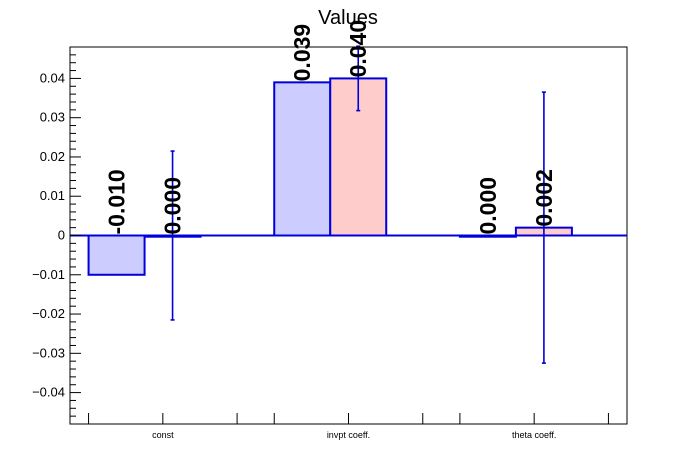 This screenshot has height=472, width=696. What do you see at coordinates (488, 206) in the screenshot?
I see `data-label-series1-2: 0.000` at bounding box center [488, 206].